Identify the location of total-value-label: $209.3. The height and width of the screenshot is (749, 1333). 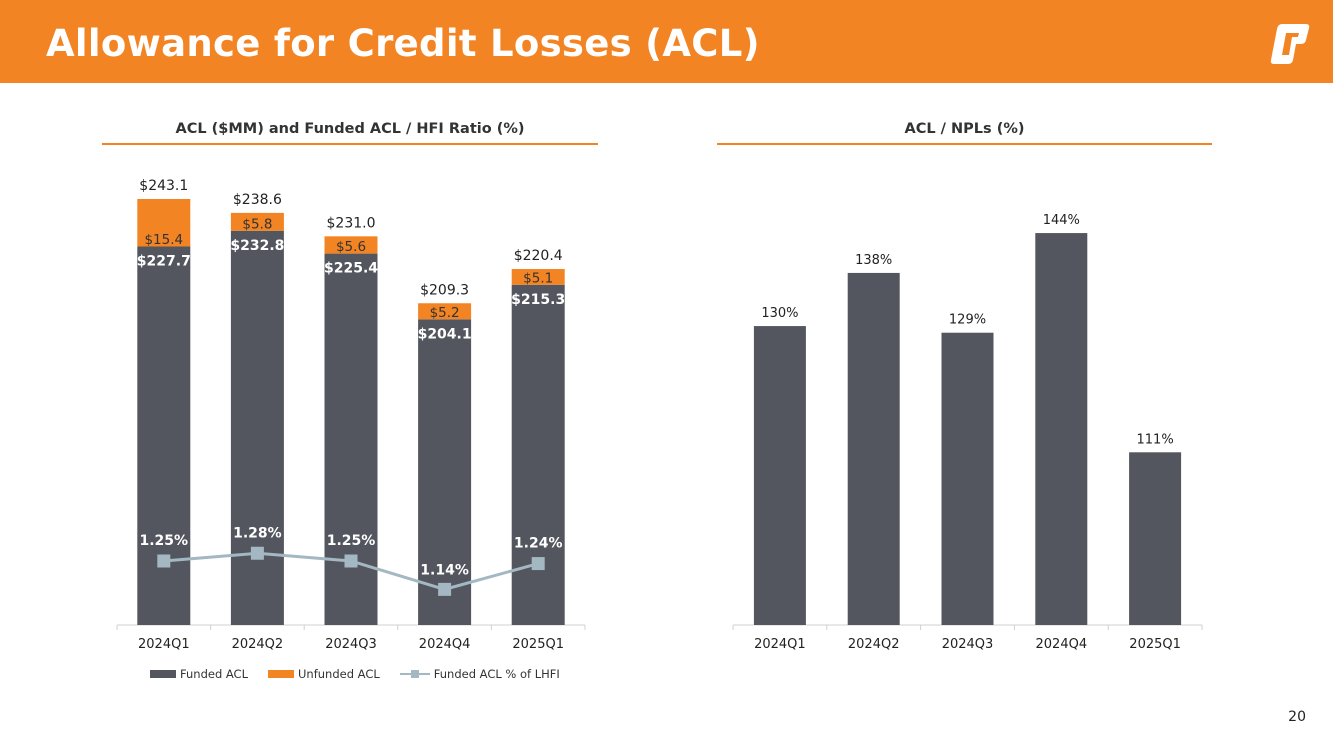
(444, 290).